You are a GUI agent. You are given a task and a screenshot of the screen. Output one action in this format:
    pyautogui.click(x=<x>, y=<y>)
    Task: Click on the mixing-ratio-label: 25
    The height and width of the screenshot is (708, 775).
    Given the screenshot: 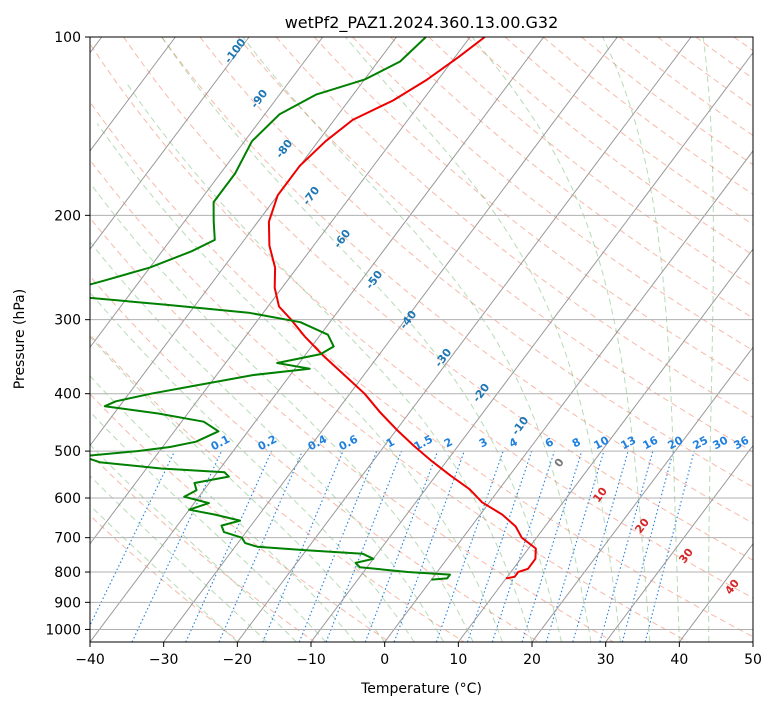 What is the action you would take?
    pyautogui.click(x=701, y=443)
    